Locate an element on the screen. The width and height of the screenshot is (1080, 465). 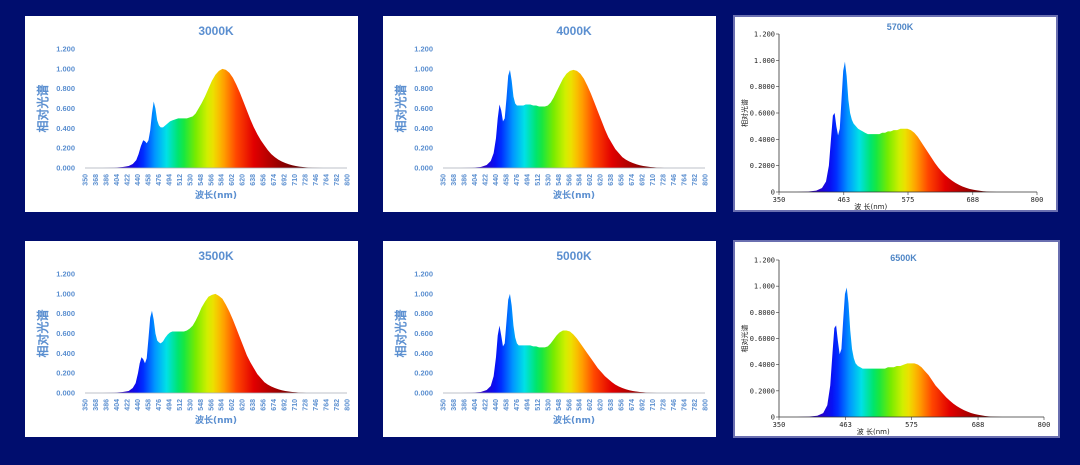
chart-title: 3000K is located at coordinates (216, 31).